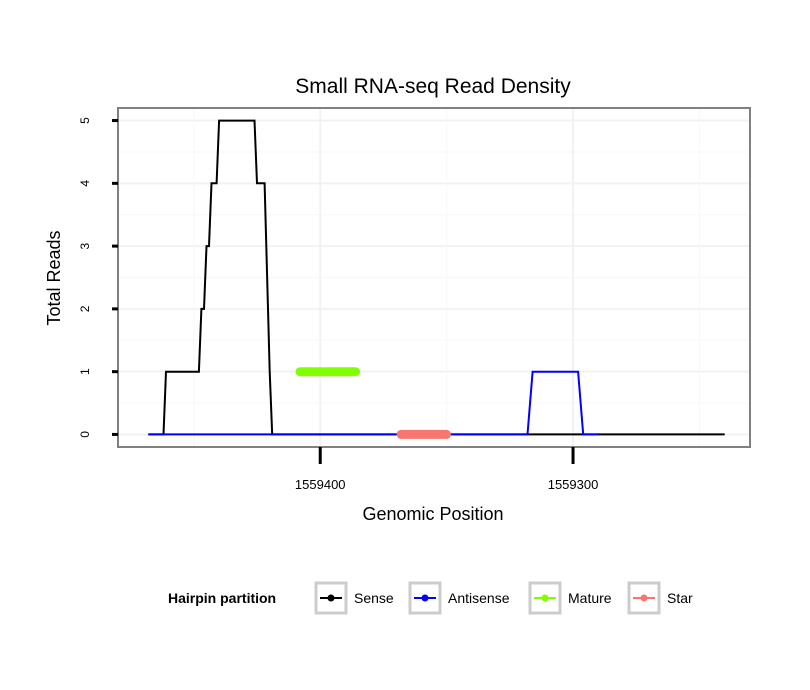 Image resolution: width=810 pixels, height=690 pixels. What do you see at coordinates (680, 598) in the screenshot?
I see `legend-label-star: Star` at bounding box center [680, 598].